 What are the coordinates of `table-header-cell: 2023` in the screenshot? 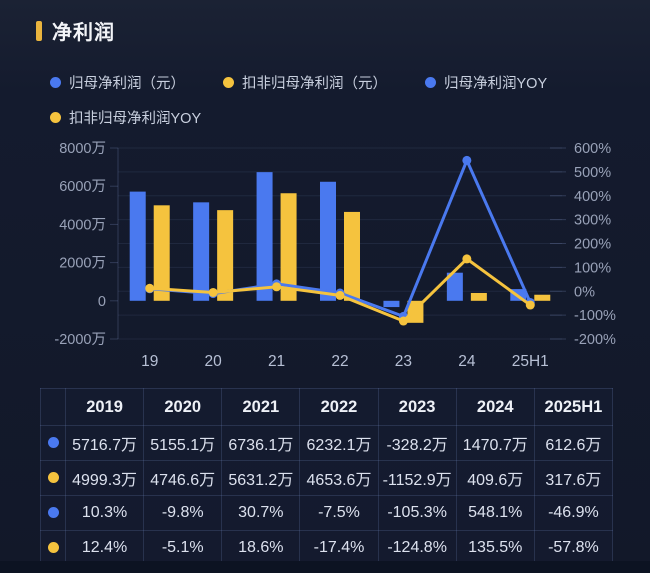 It's located at (417, 407).